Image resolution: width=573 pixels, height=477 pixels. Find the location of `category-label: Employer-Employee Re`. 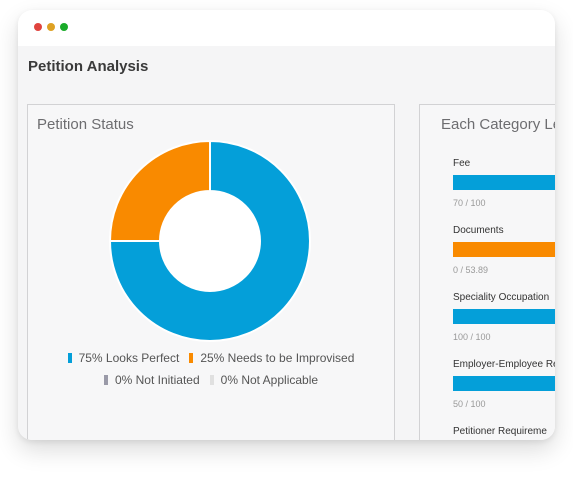

category-label: Employer-Employee Re is located at coordinates (504, 364).